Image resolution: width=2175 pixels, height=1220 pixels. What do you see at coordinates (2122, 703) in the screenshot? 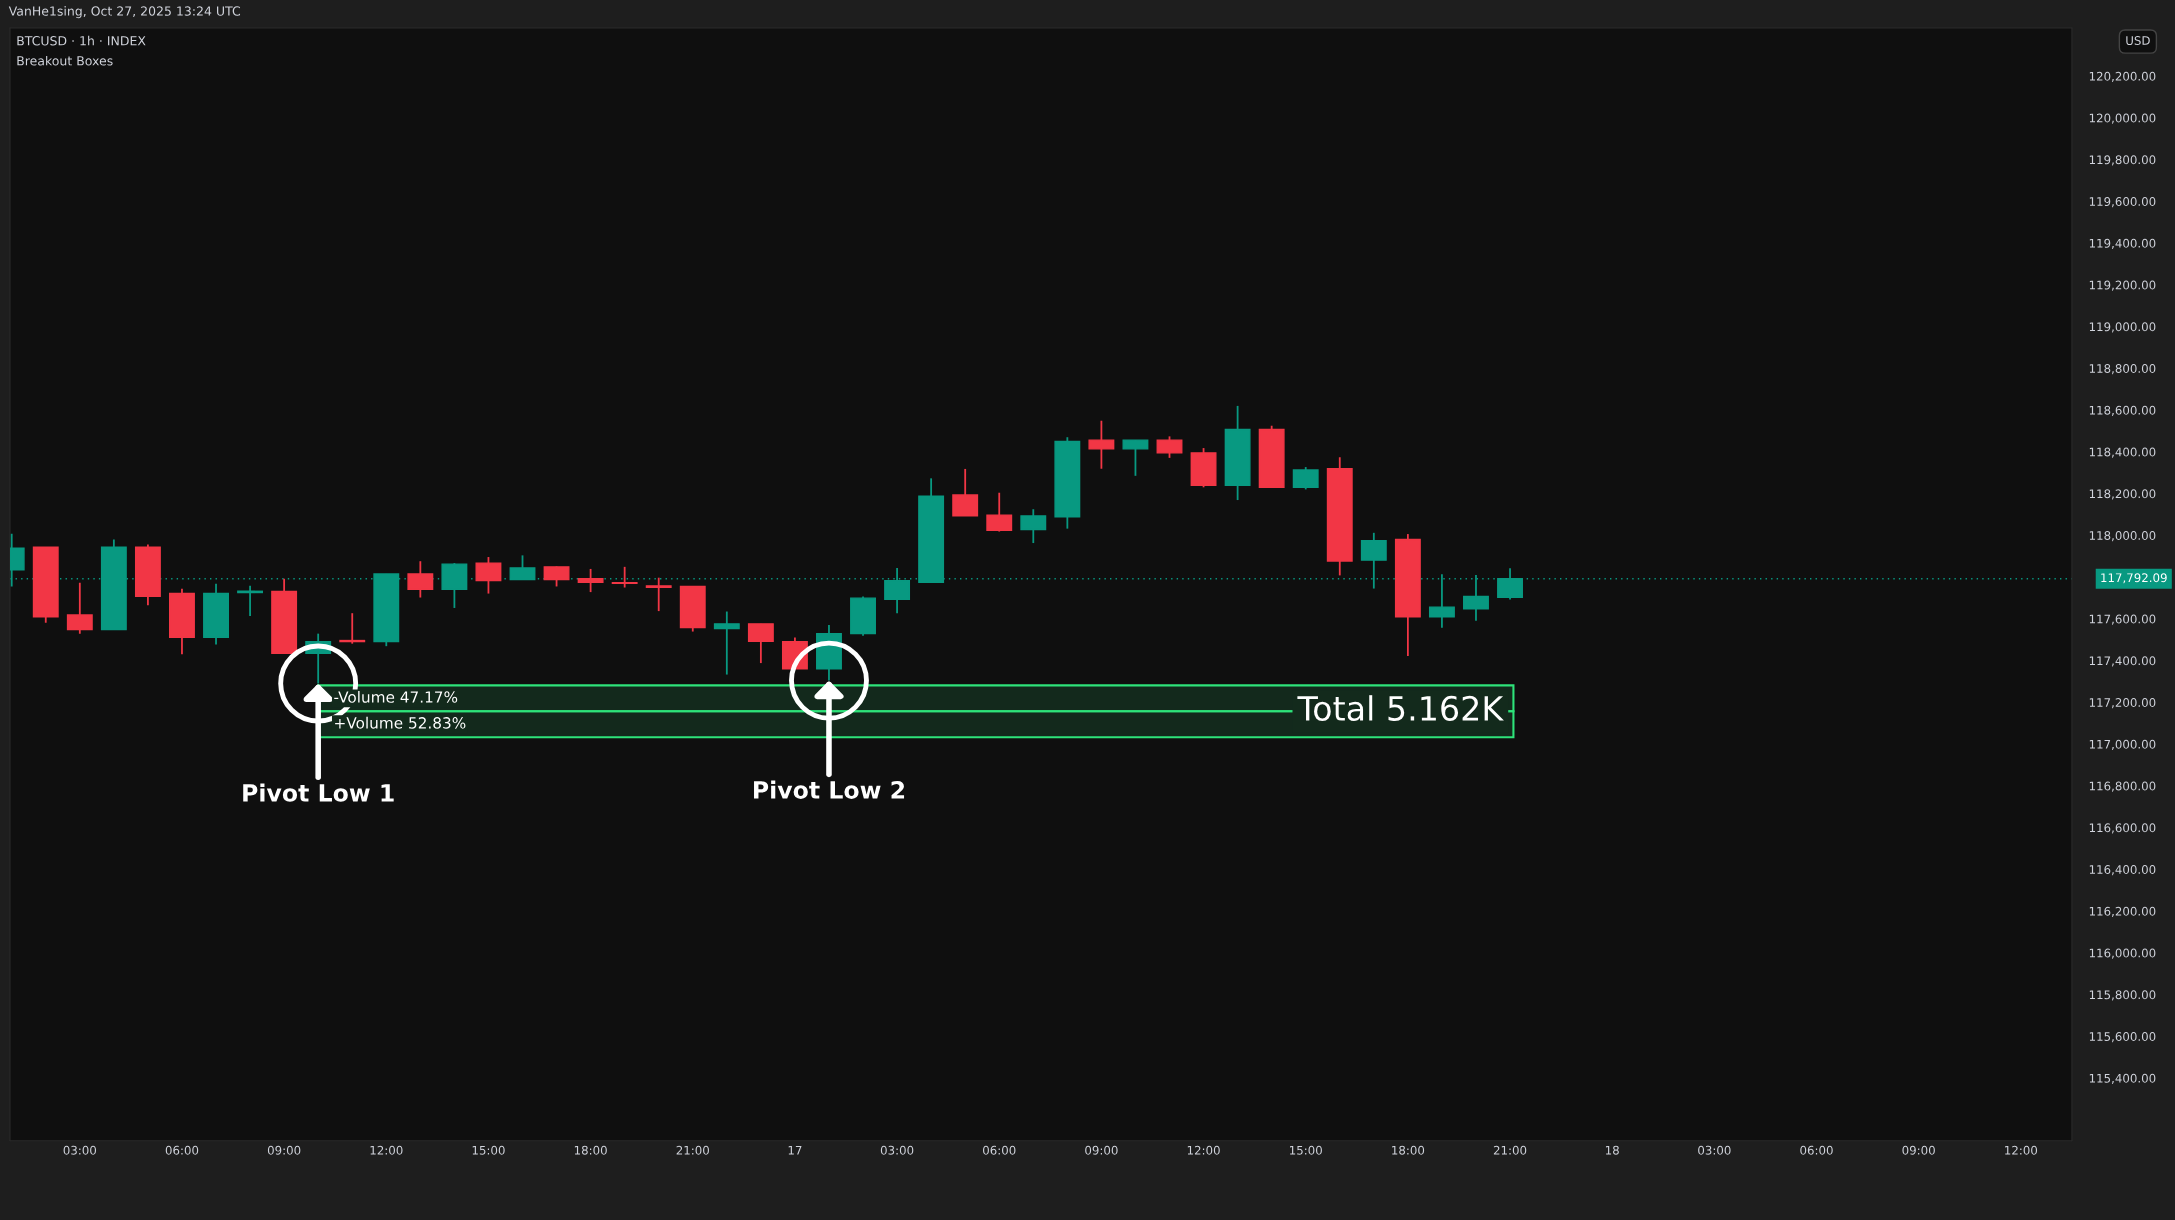
I see `y-tick-label: 117,200.00` at bounding box center [2122, 703].